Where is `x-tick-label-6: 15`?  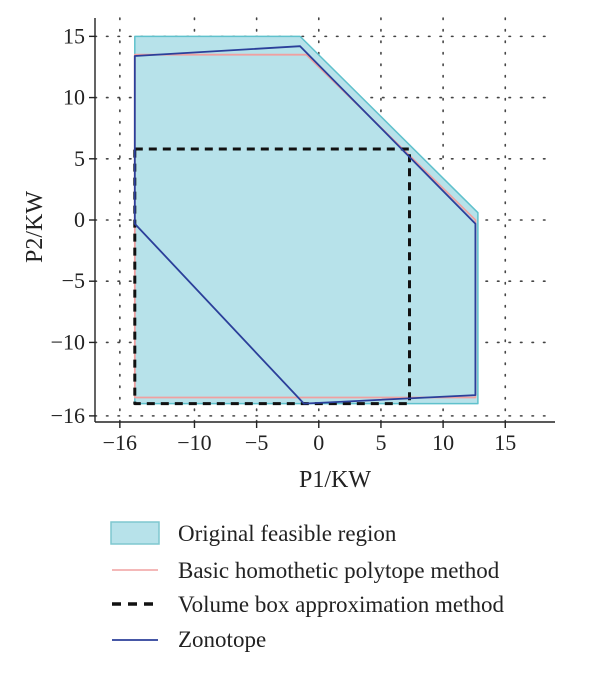 x-tick-label-6: 15 is located at coordinates (505, 442).